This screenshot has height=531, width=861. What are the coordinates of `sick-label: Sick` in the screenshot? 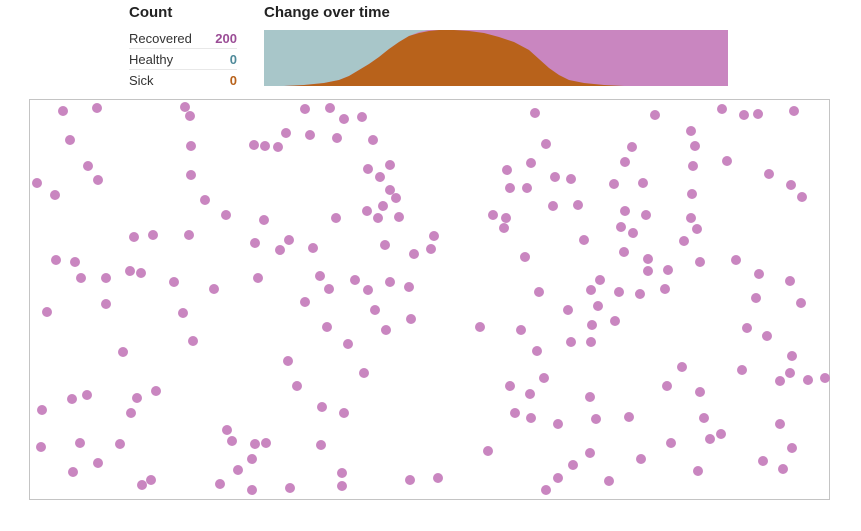 It's located at (141, 80).